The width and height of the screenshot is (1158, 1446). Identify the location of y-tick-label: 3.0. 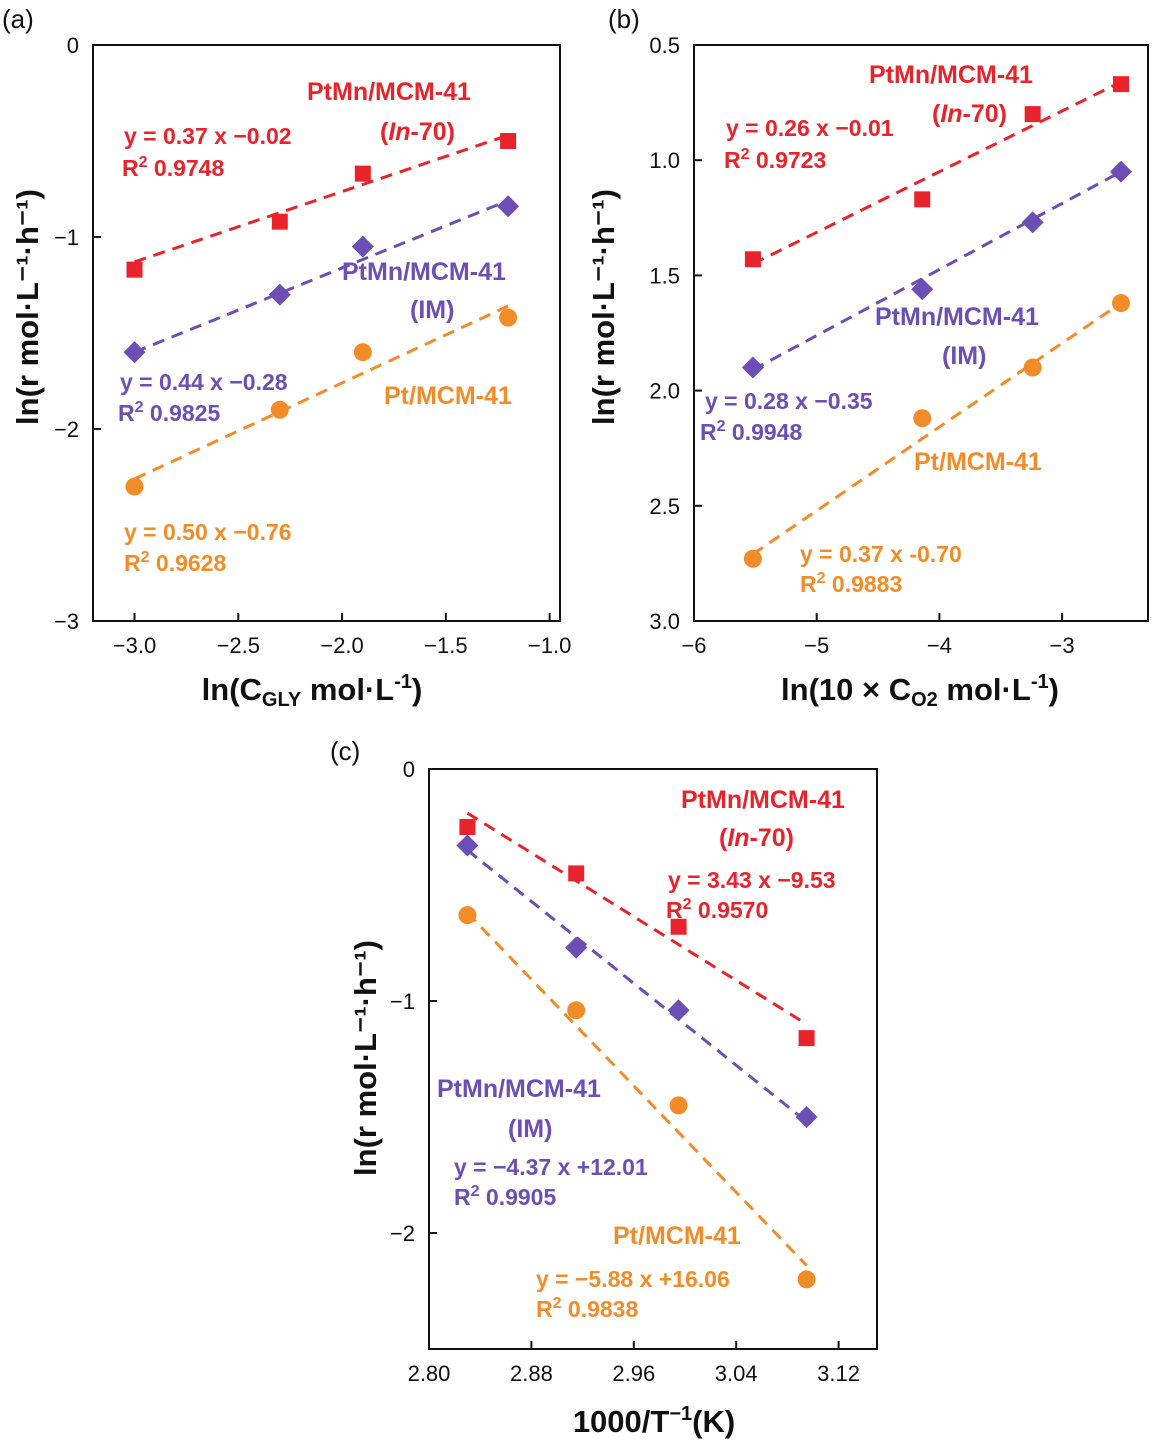
(664, 621).